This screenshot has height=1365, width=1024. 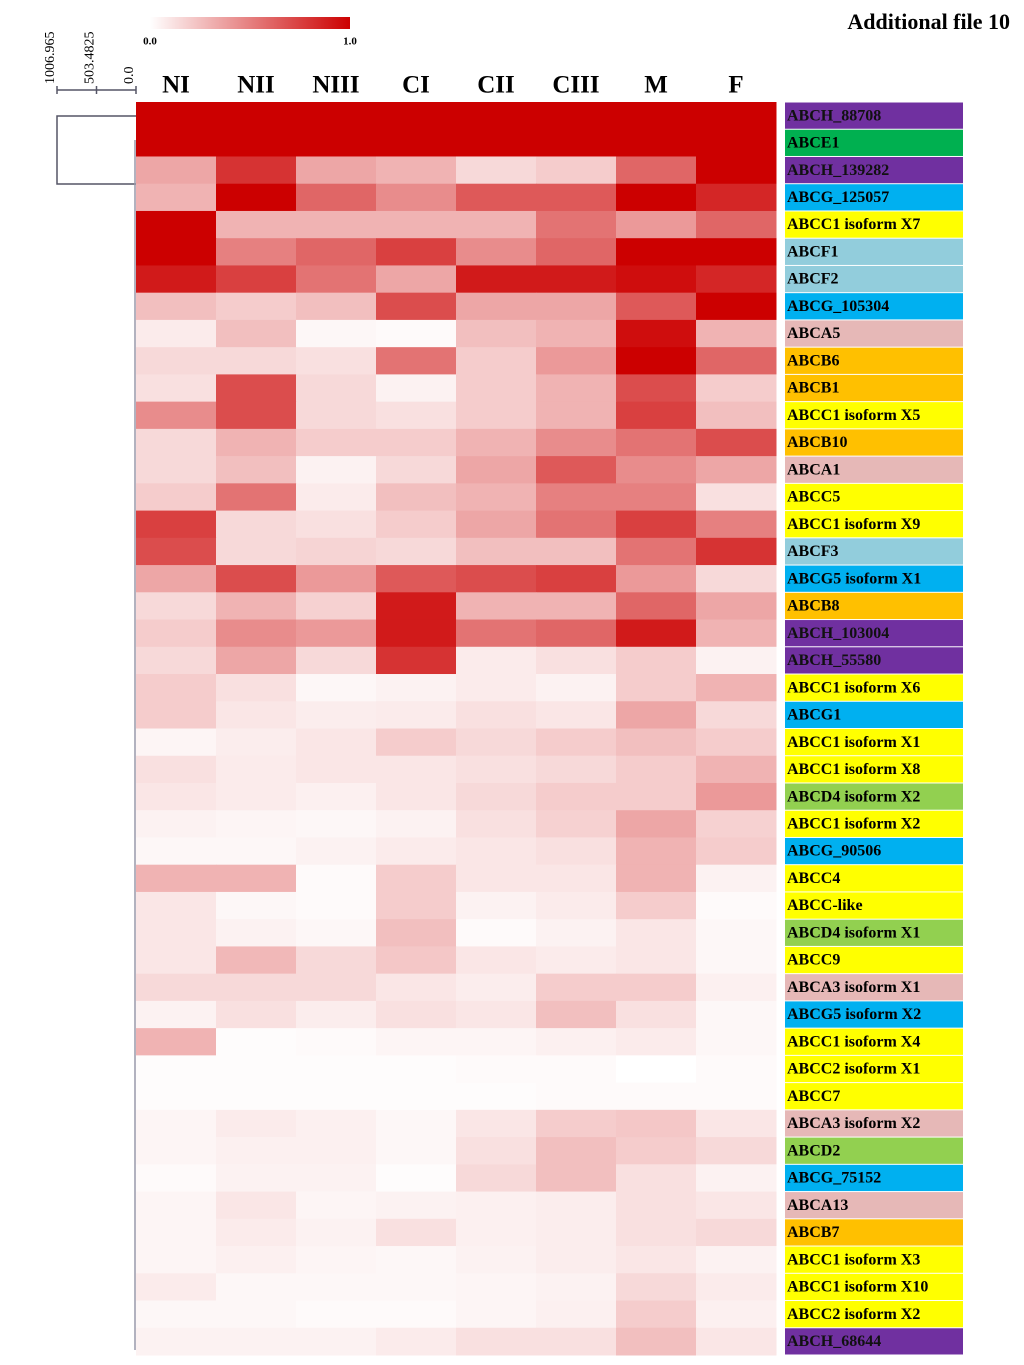 What do you see at coordinates (838, 306) in the screenshot?
I see `row-label: ABCG_105304` at bounding box center [838, 306].